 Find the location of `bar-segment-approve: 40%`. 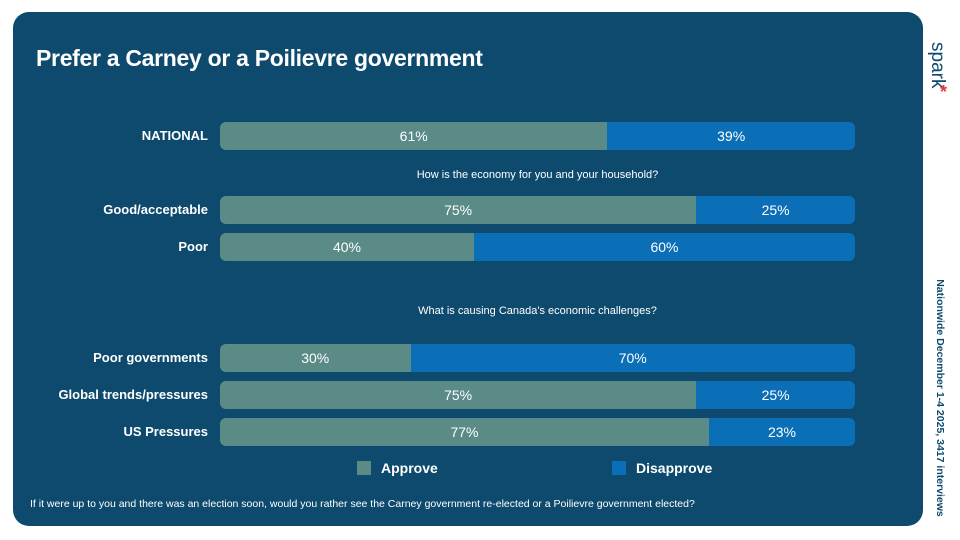

bar-segment-approve: 40% is located at coordinates (347, 247).